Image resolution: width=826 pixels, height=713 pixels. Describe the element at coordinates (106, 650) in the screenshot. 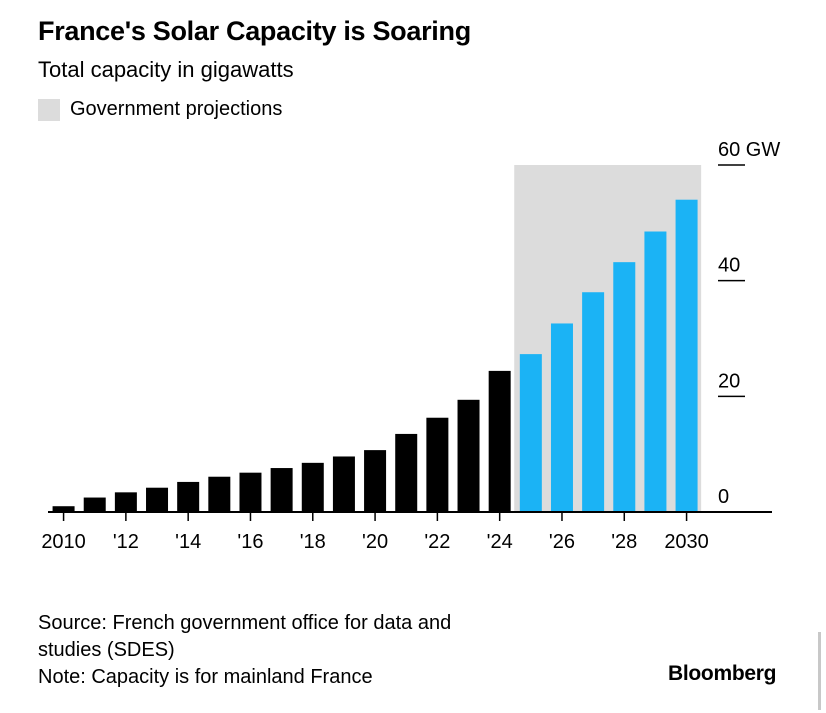

I see `source-line-2: studies (SDES)` at that location.